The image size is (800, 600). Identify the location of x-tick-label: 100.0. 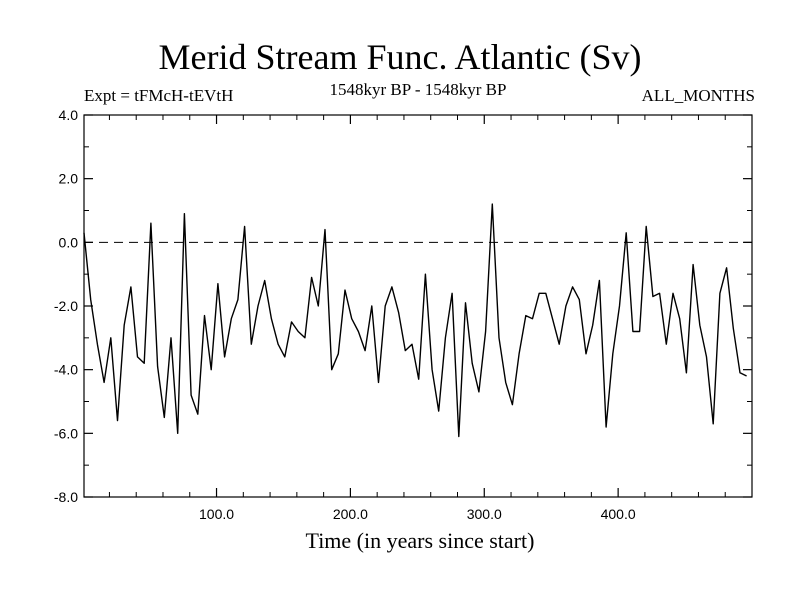
(216, 514).